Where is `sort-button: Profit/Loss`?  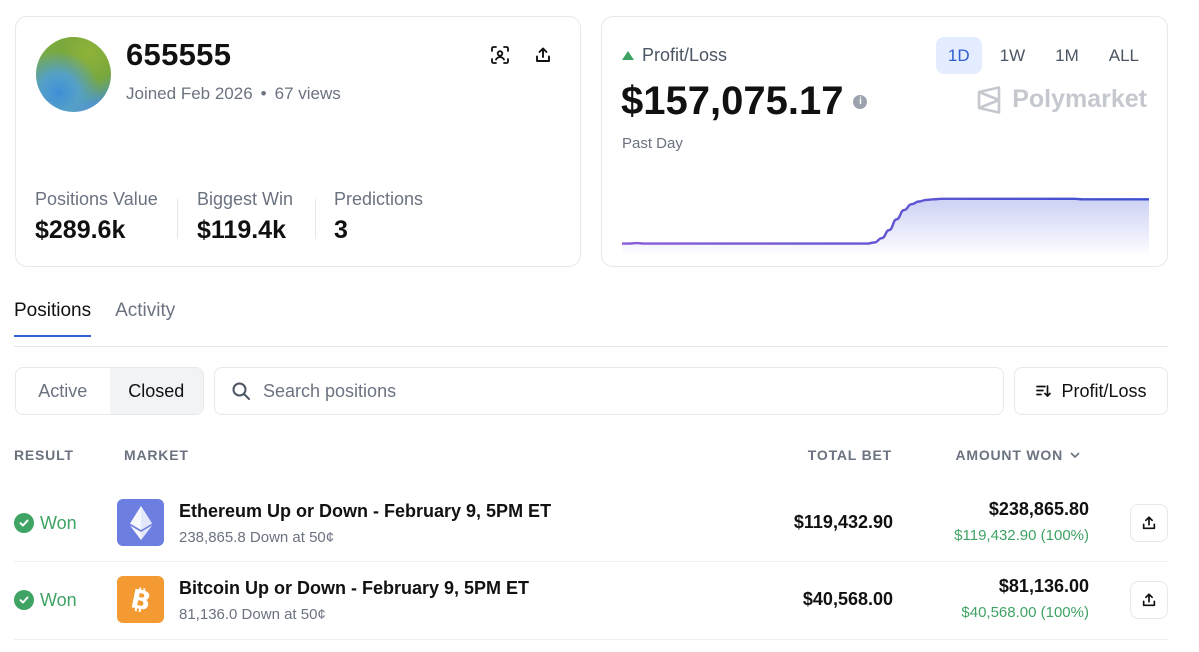
sort-button: Profit/Loss is located at coordinates (1091, 391).